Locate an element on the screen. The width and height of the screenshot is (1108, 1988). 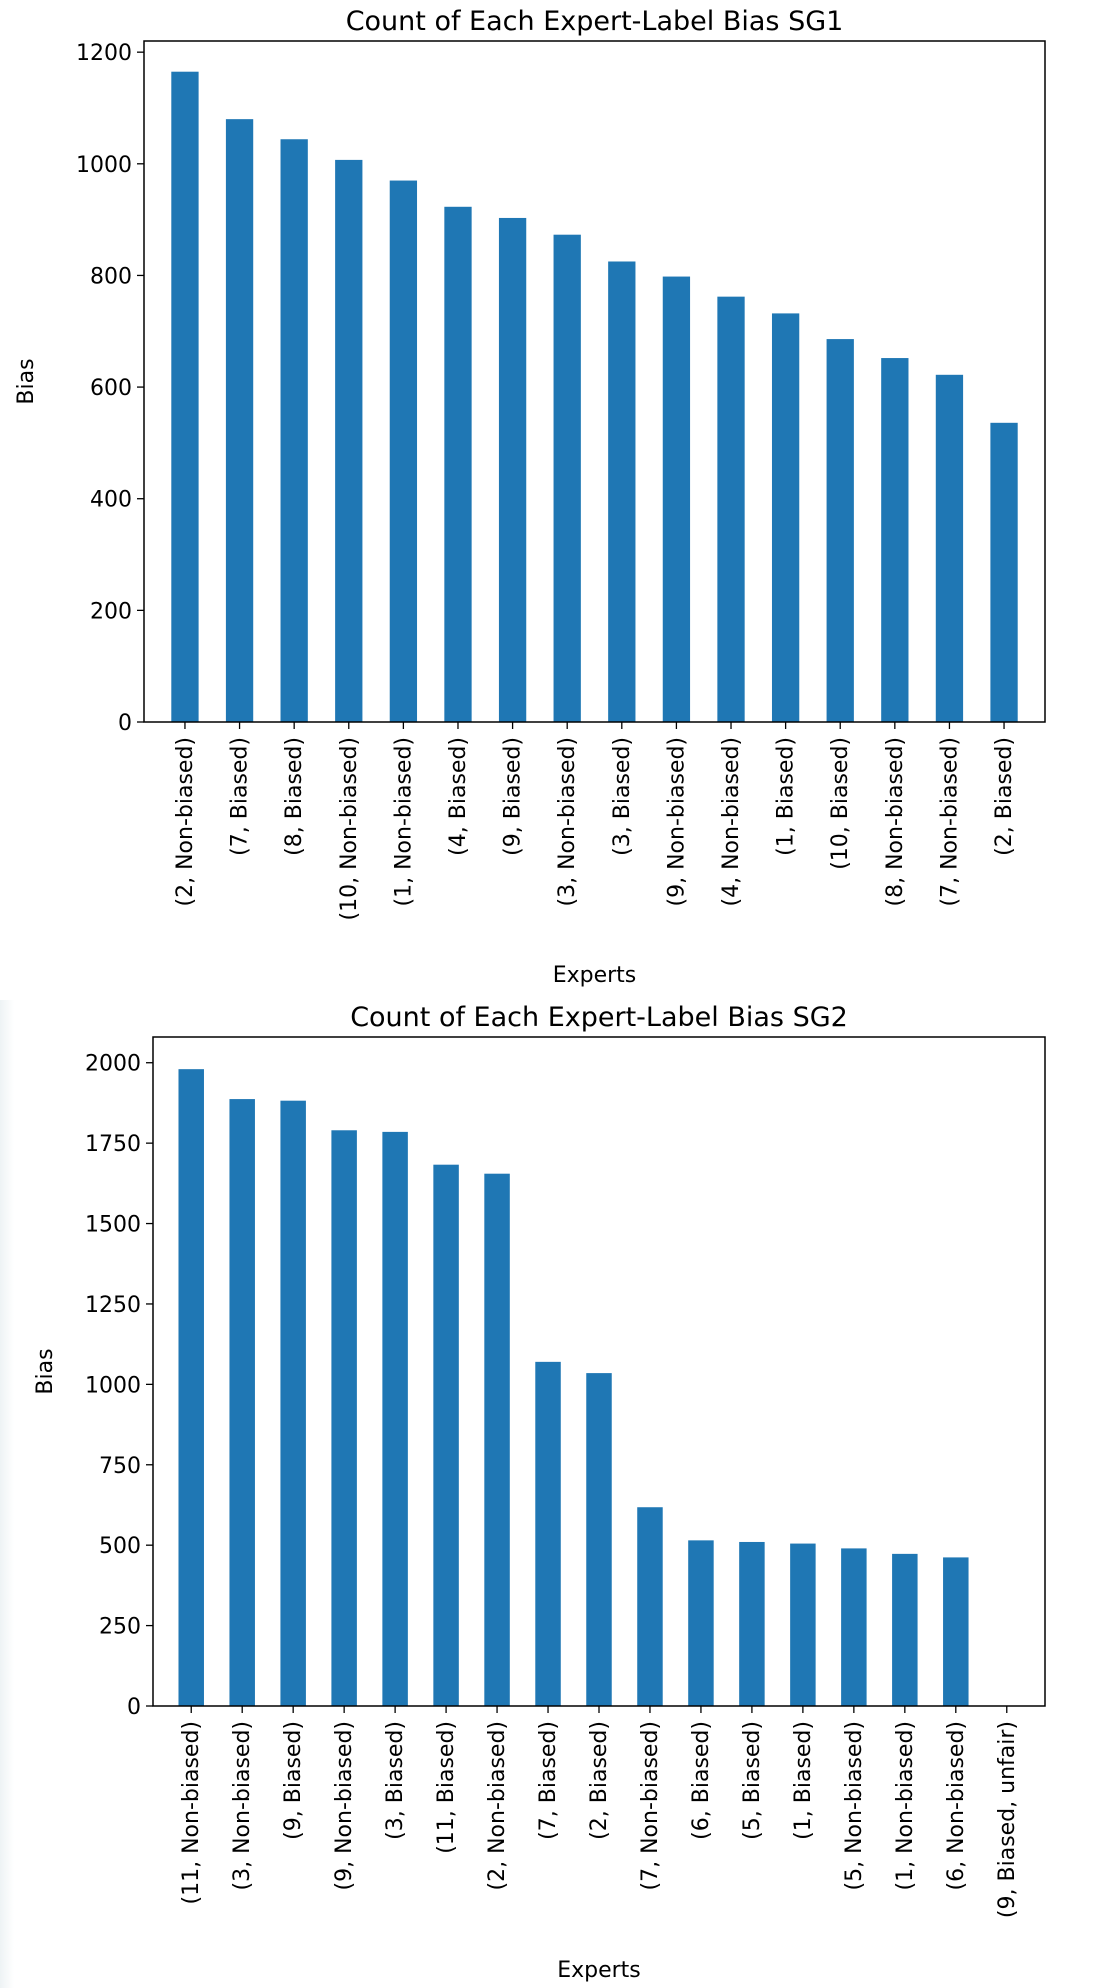
y-tick-label: 500 is located at coordinates (120, 1546).